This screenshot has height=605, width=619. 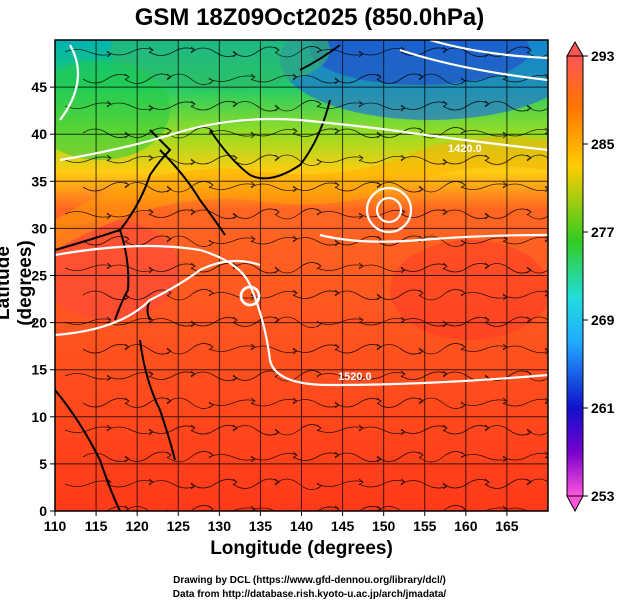 I want to click on y-tick-label: 20, so click(x=39, y=323).